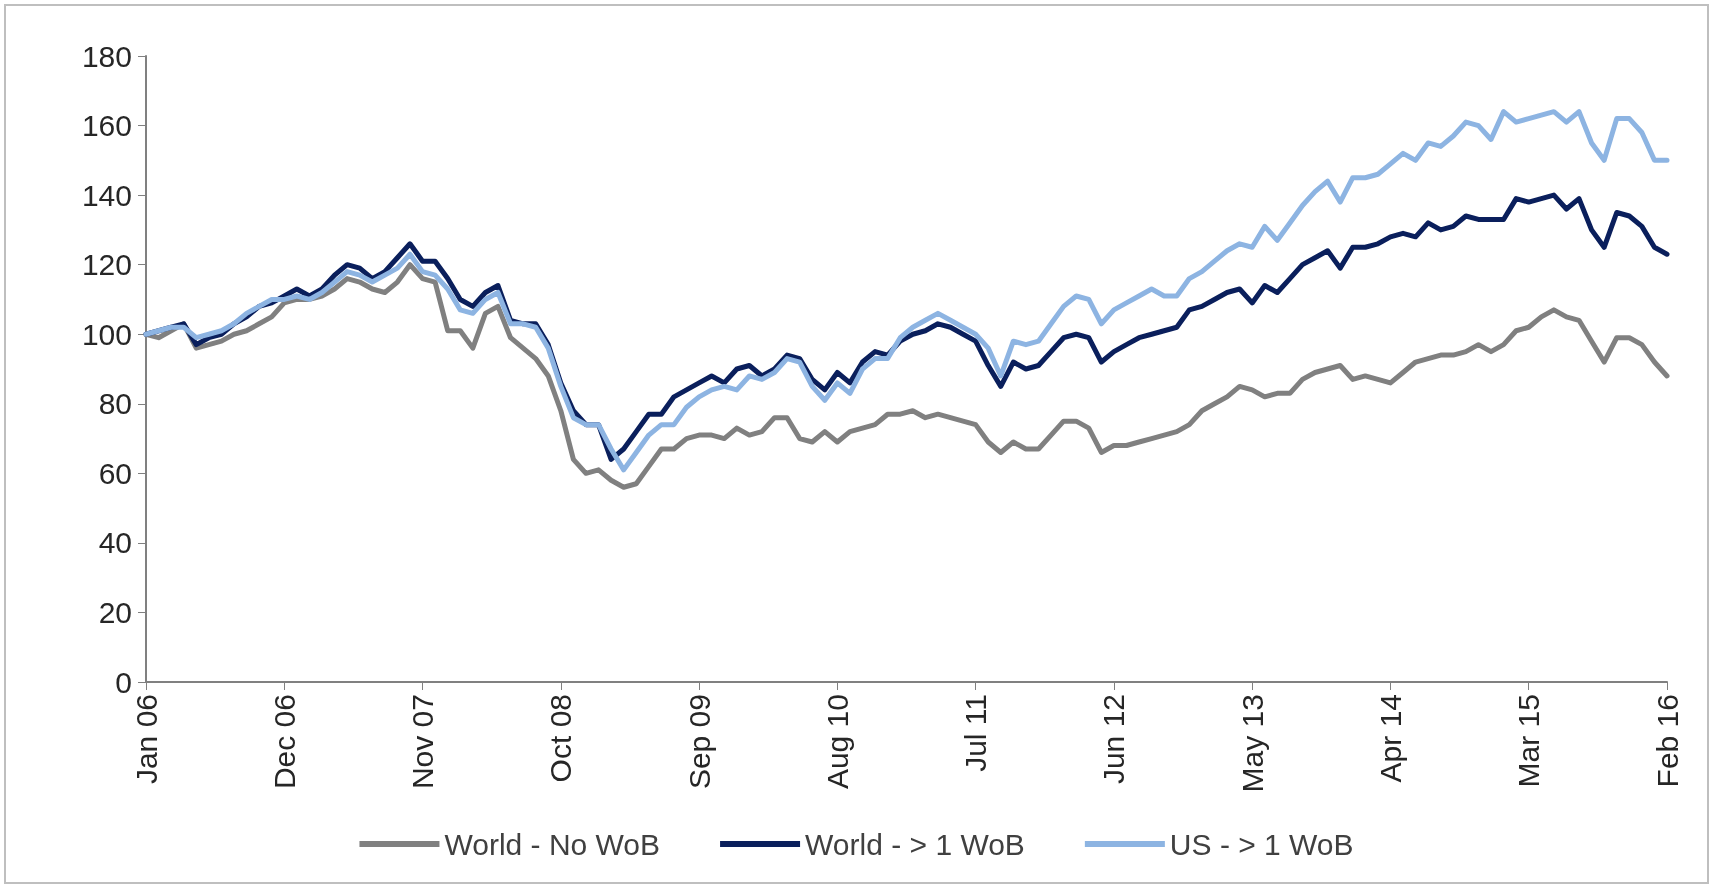 Image resolution: width=1721 pixels, height=895 pixels. What do you see at coordinates (106, 195) in the screenshot?
I see `y-tick-label: 140` at bounding box center [106, 195].